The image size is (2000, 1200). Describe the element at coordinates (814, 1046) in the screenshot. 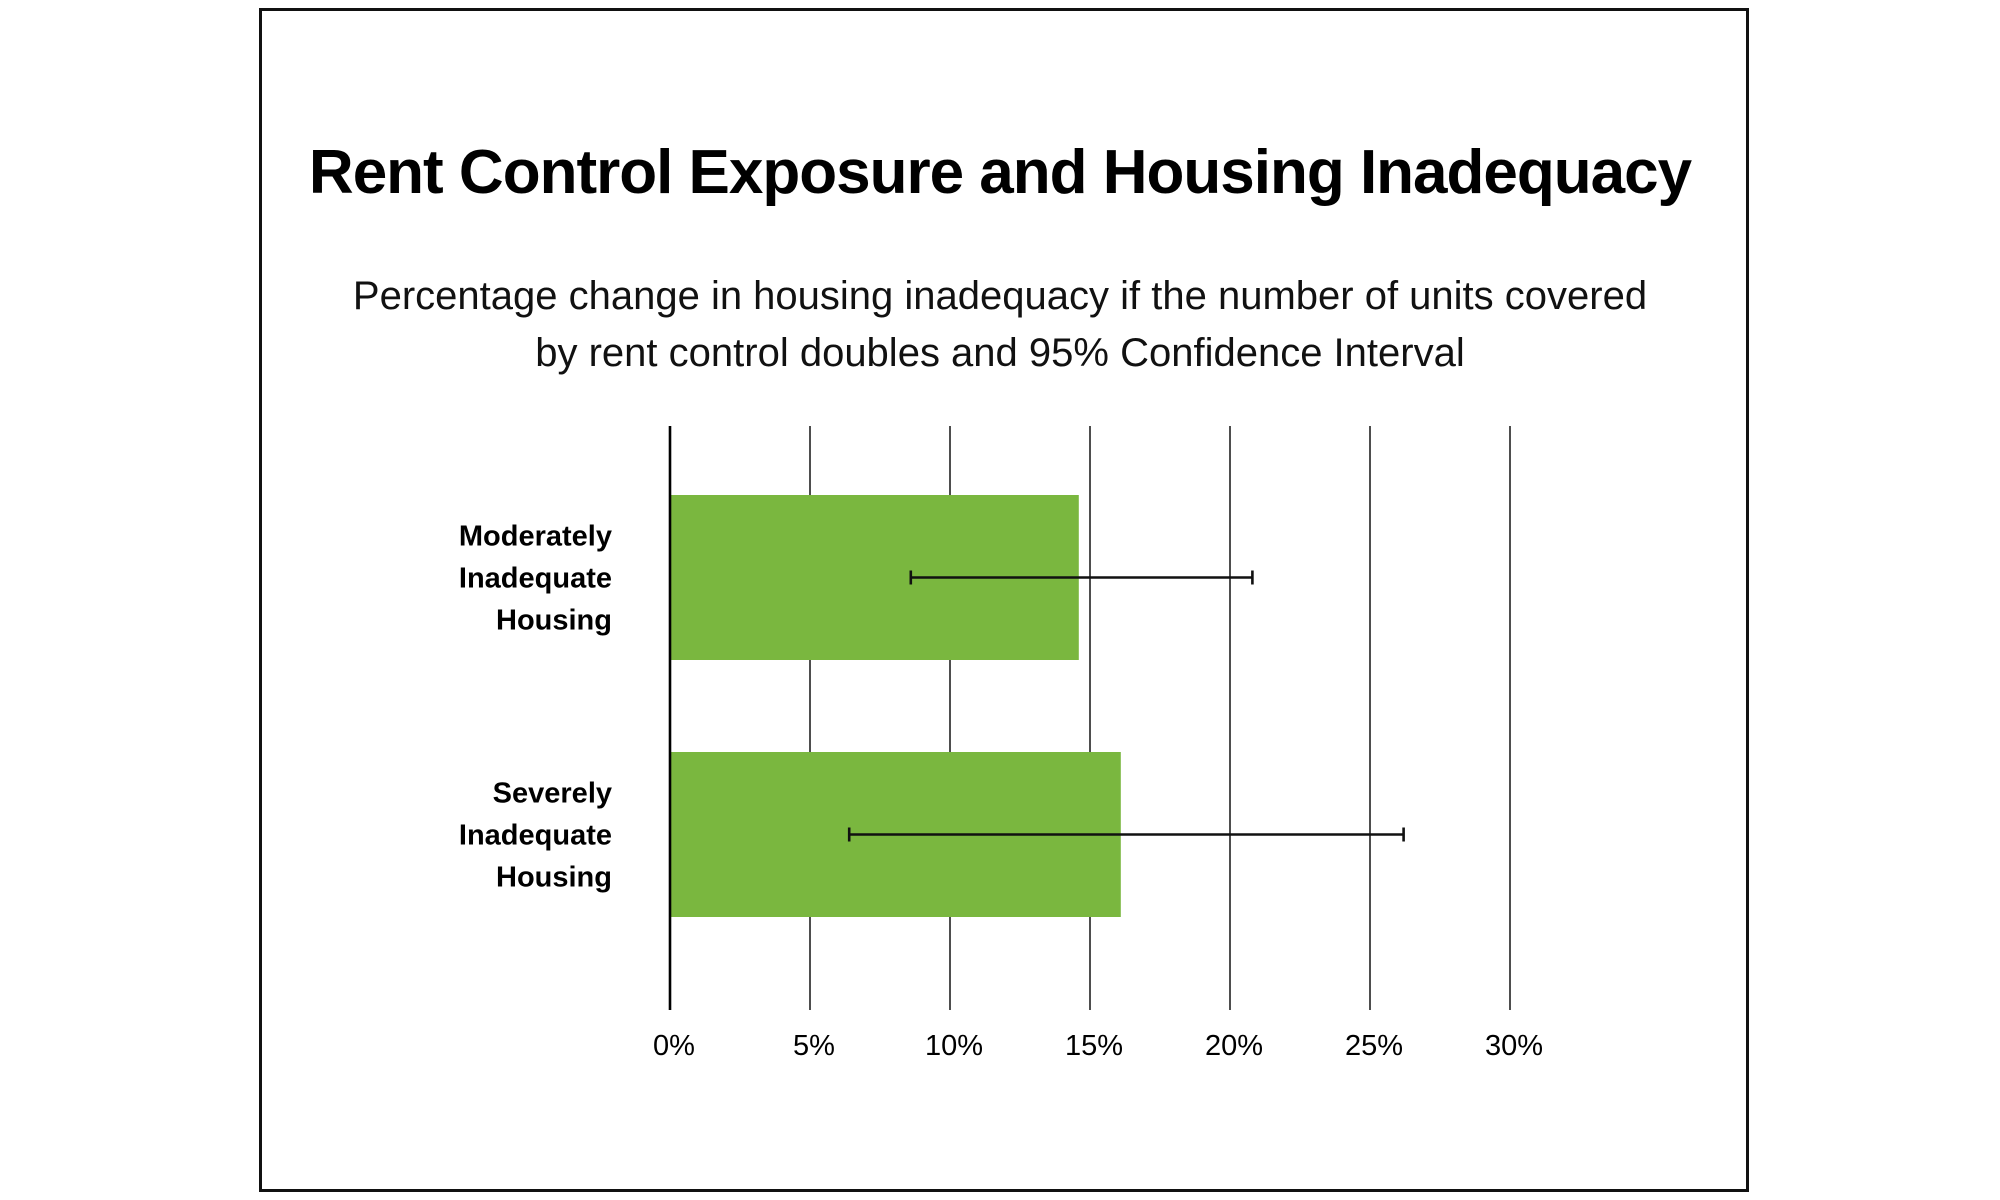

I see `x-tick-label-5: 5%` at that location.